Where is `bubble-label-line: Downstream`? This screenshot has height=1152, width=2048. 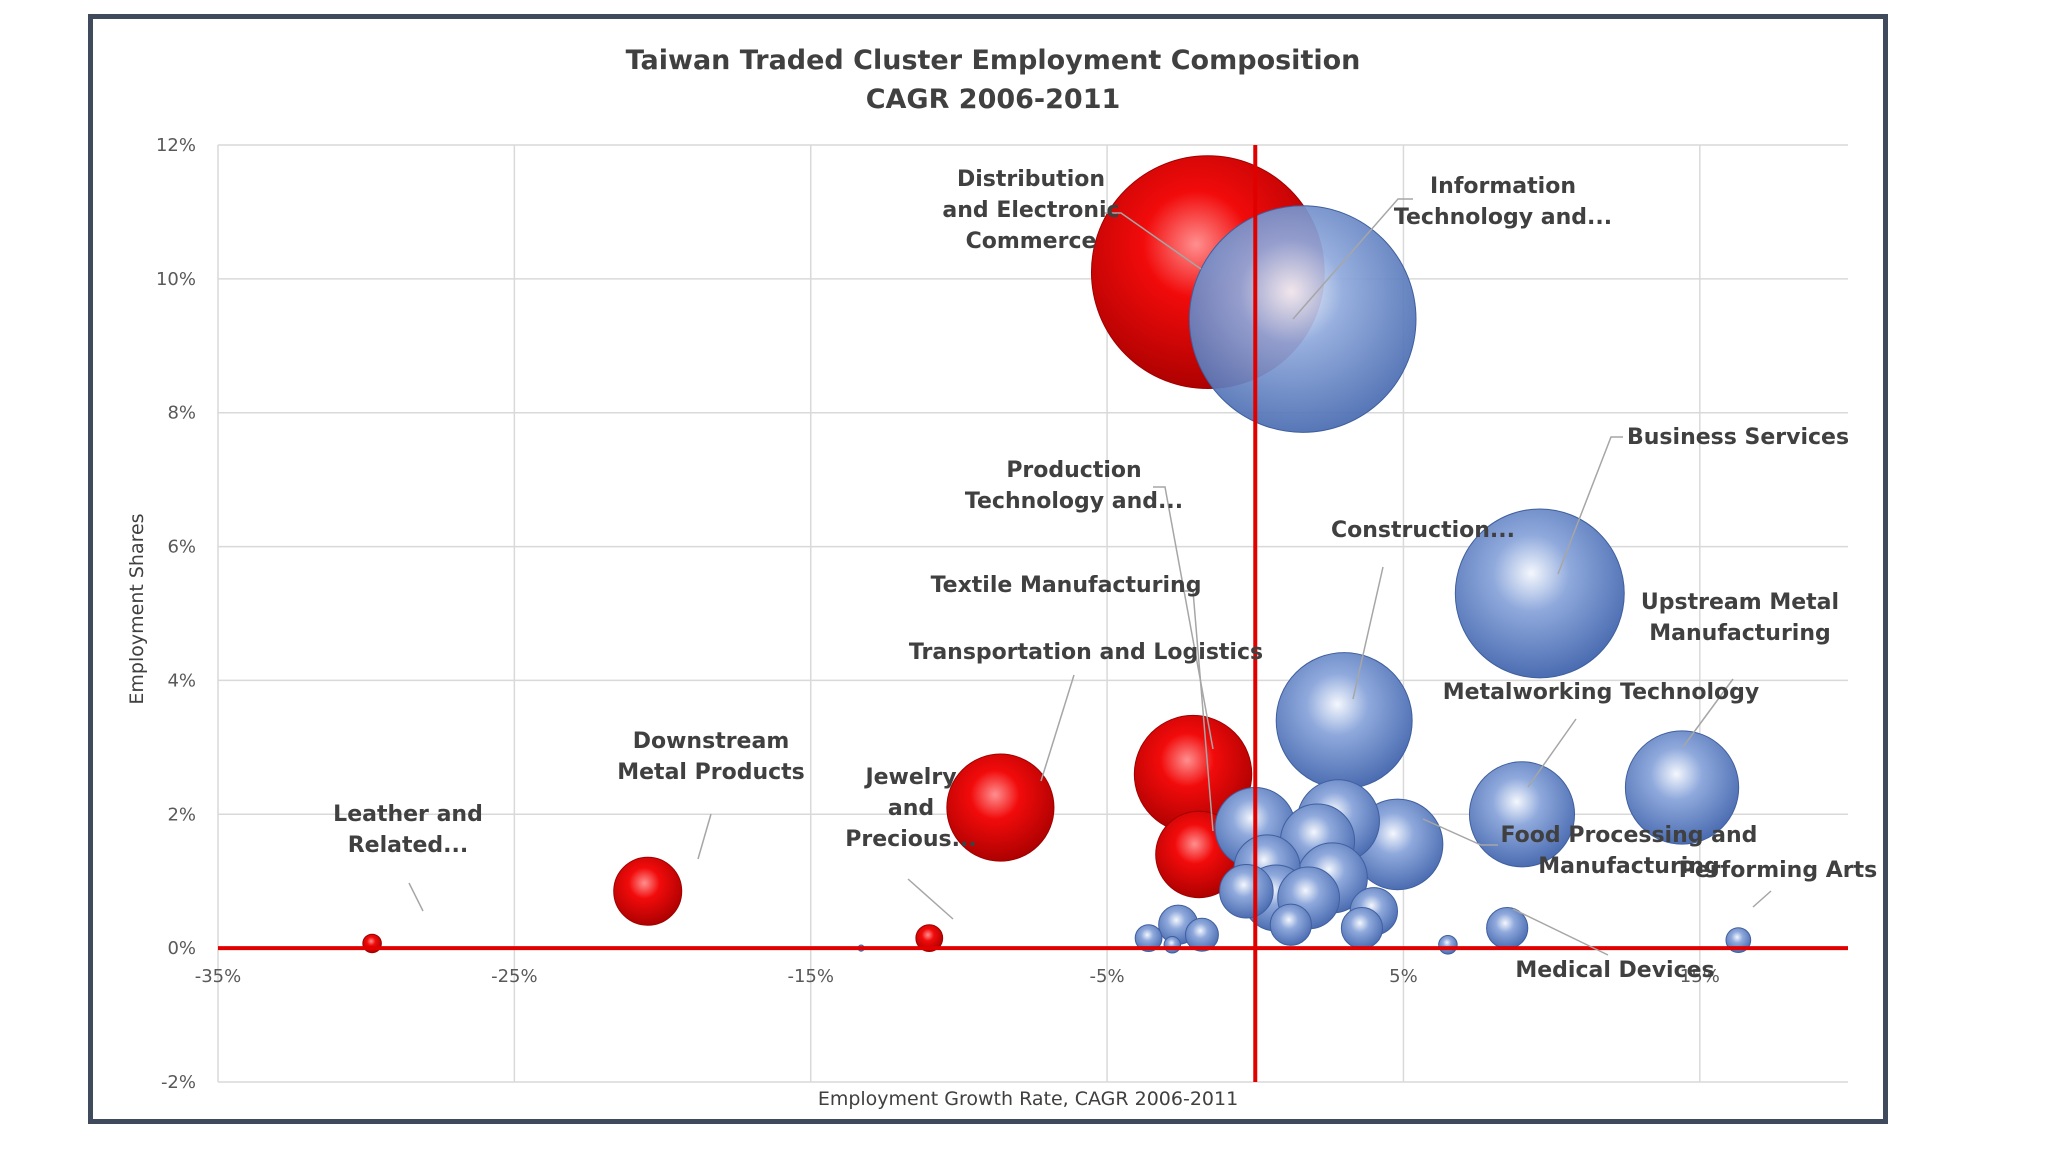 bubble-label-line: Downstream is located at coordinates (711, 741).